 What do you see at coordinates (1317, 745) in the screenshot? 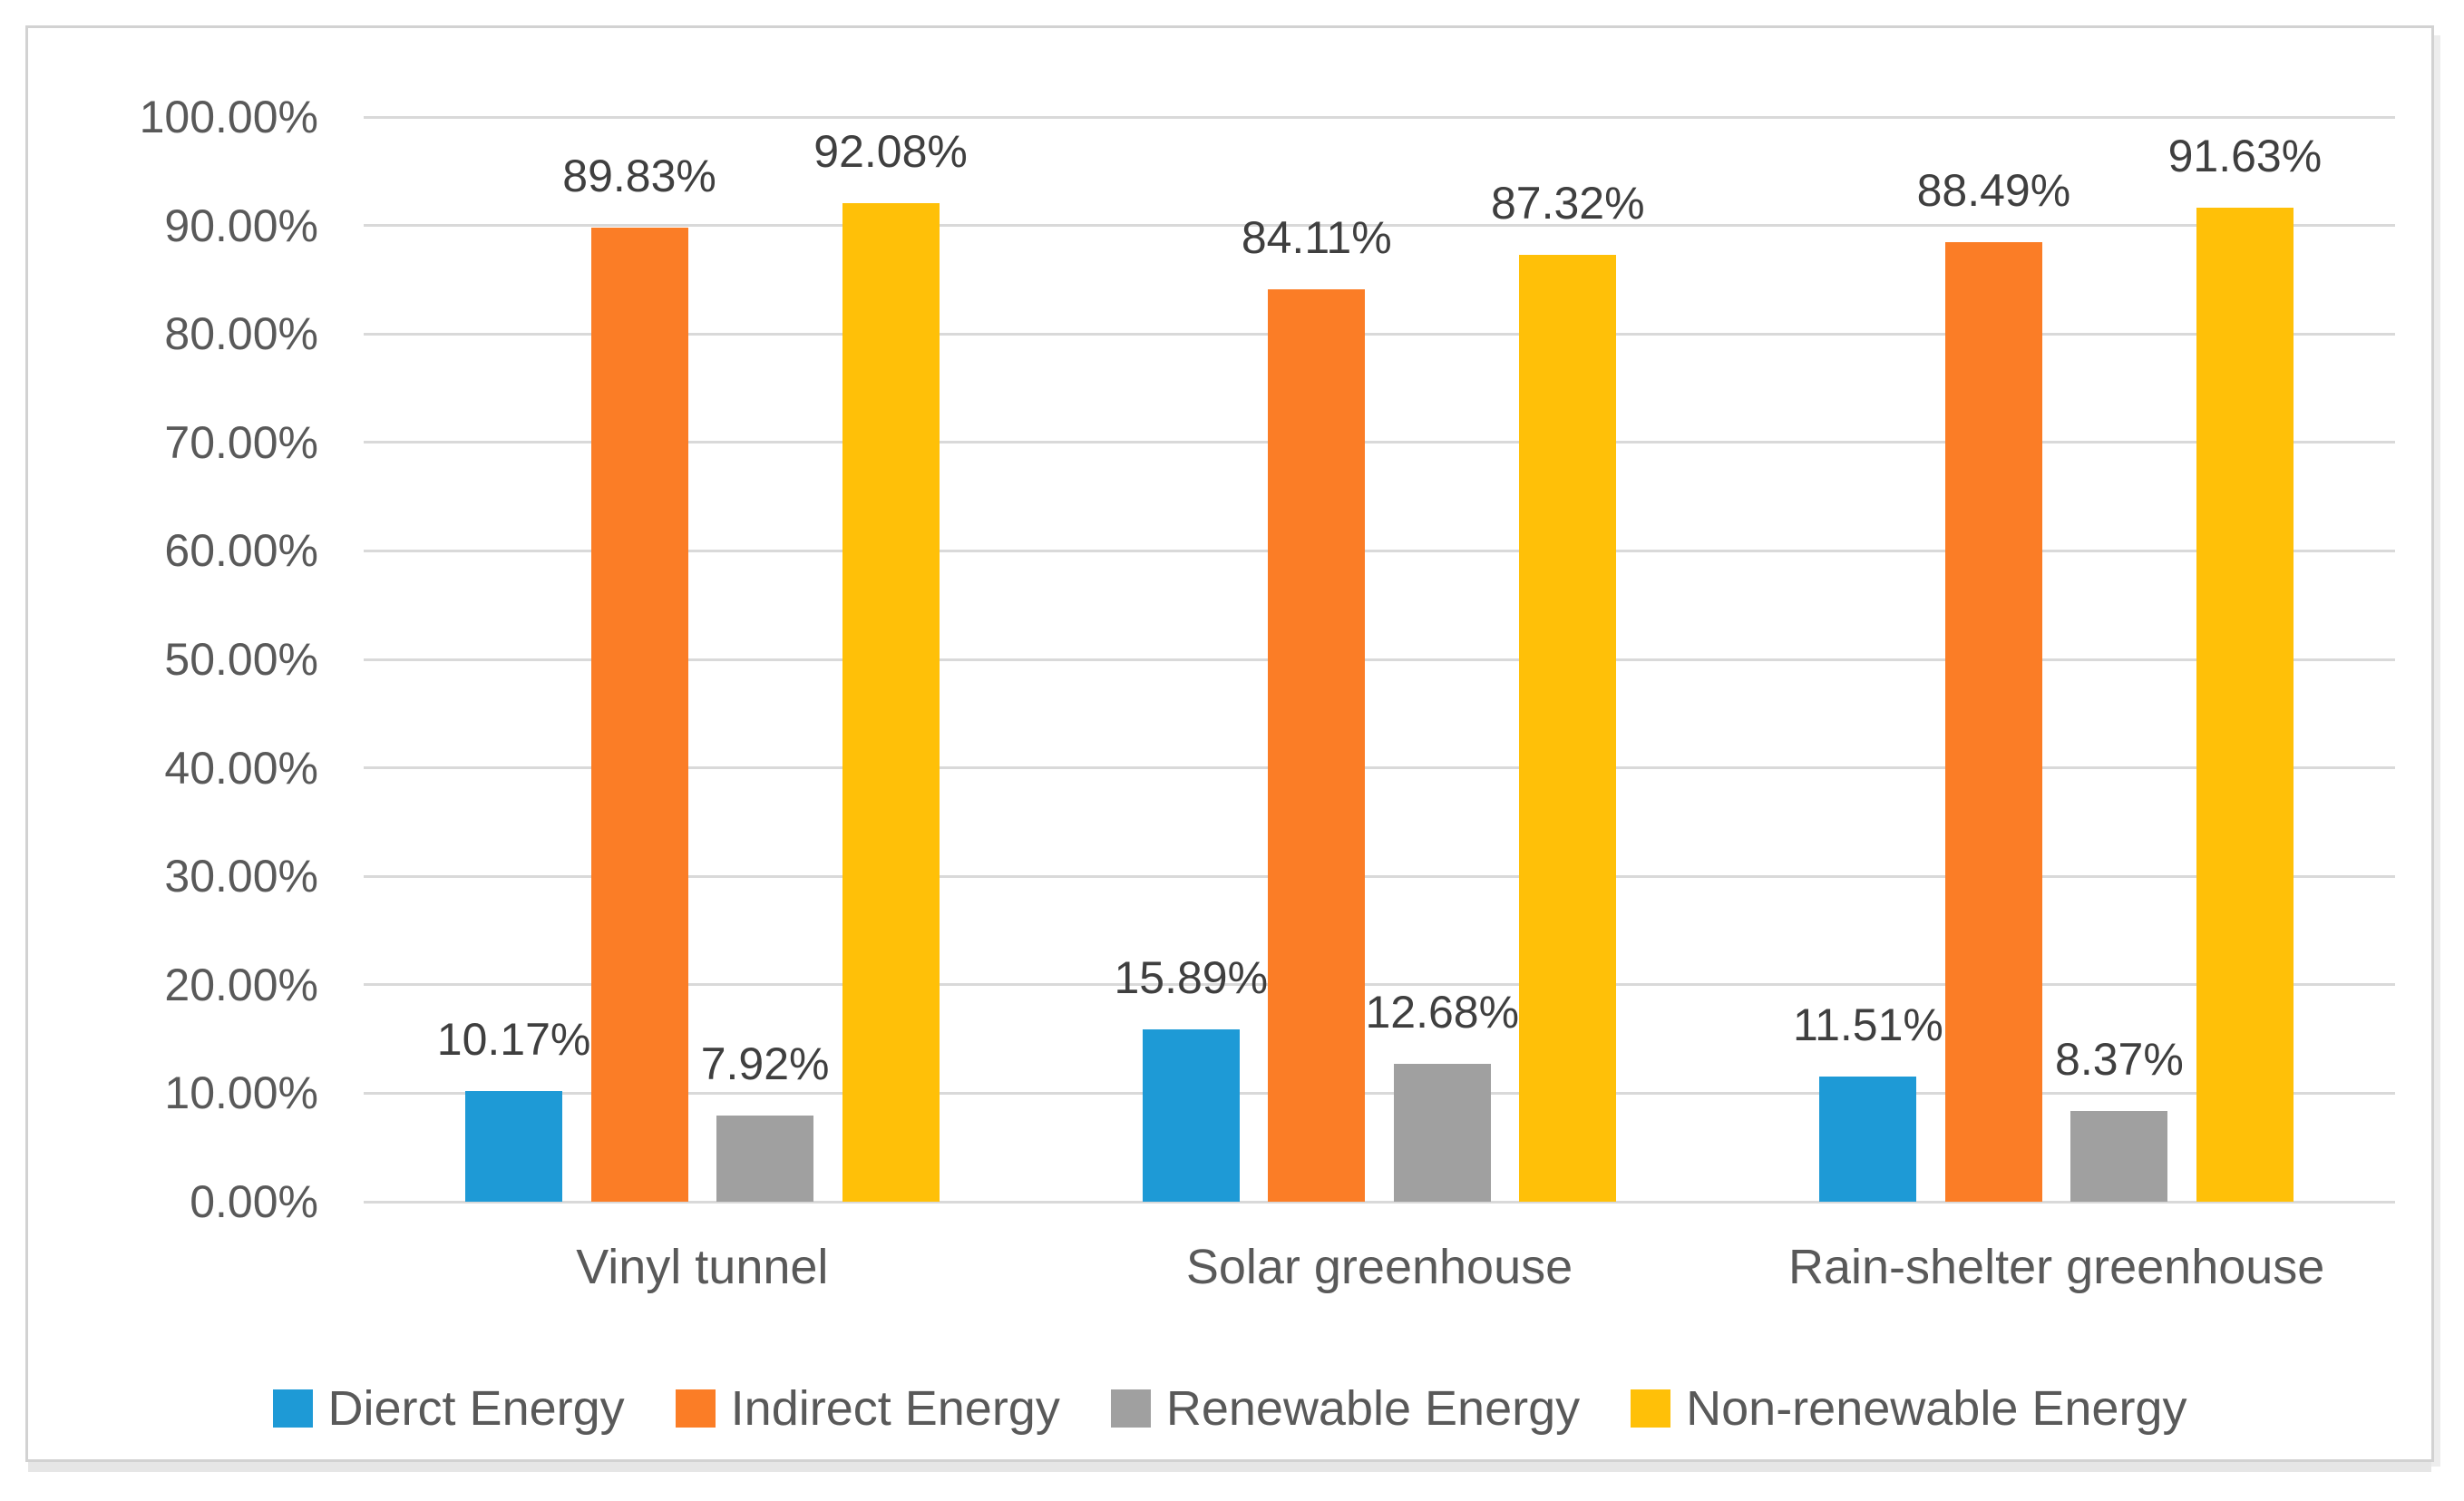
I see `bar-indirect-energy-solar-greenhouse` at bounding box center [1317, 745].